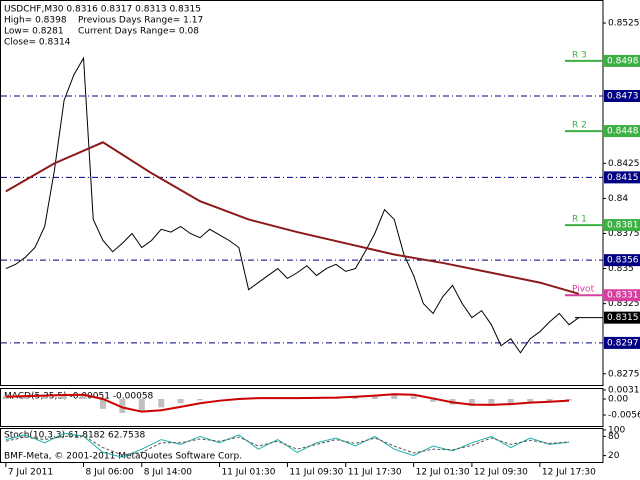 This screenshot has height=480, width=640. Describe the element at coordinates (74, 436) in the screenshot. I see `stoch-title: Stoch(10,3,3) 61.8182 62.7538` at that location.